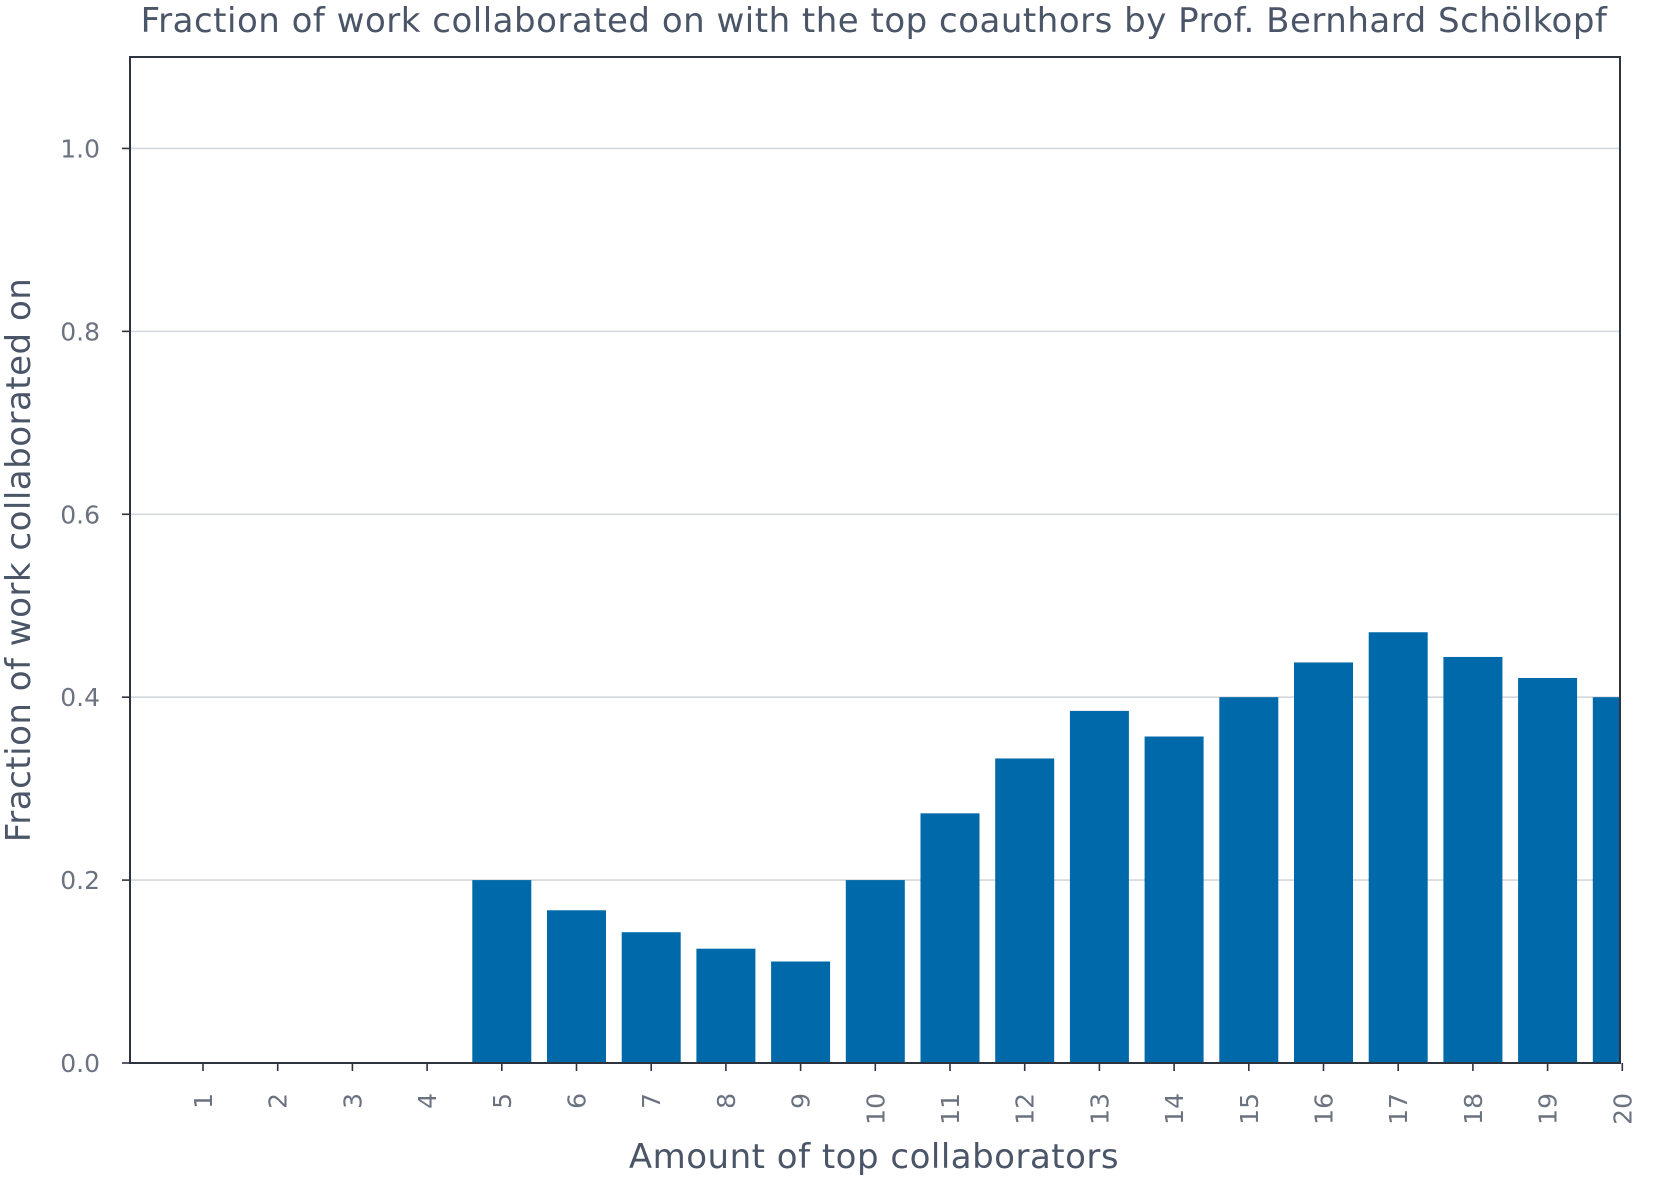 The width and height of the screenshot is (1665, 1188). I want to click on y-tick-label: 0.6, so click(80, 514).